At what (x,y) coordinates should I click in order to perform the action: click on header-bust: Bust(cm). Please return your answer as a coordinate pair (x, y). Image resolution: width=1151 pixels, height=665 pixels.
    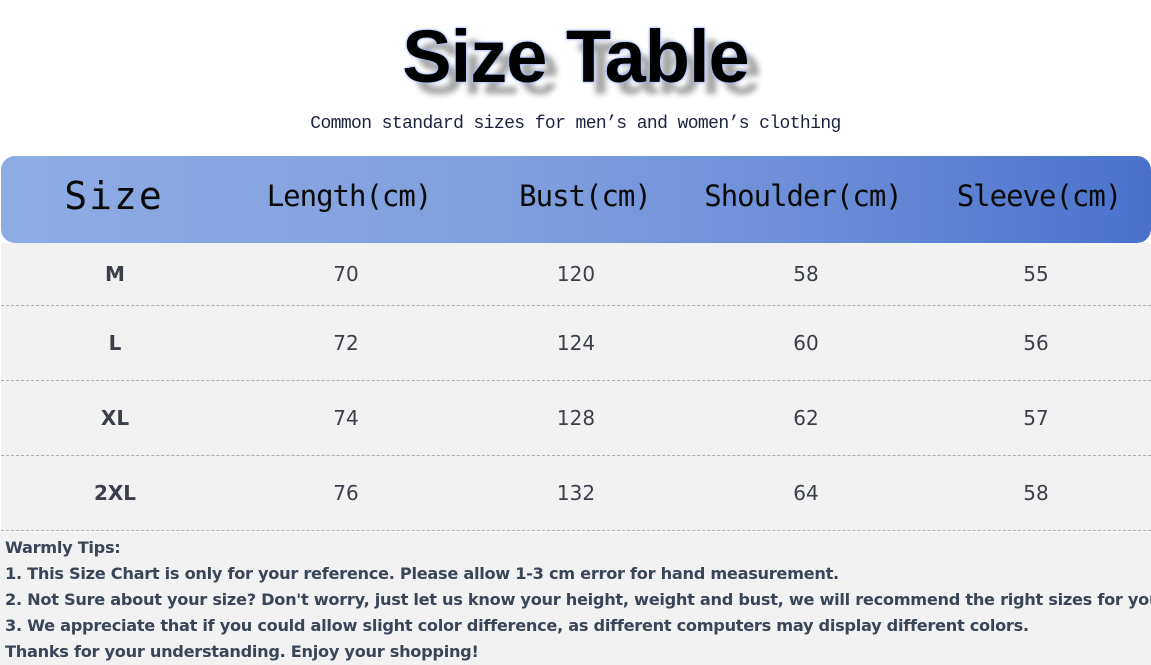
    Looking at the image, I should click on (585, 196).